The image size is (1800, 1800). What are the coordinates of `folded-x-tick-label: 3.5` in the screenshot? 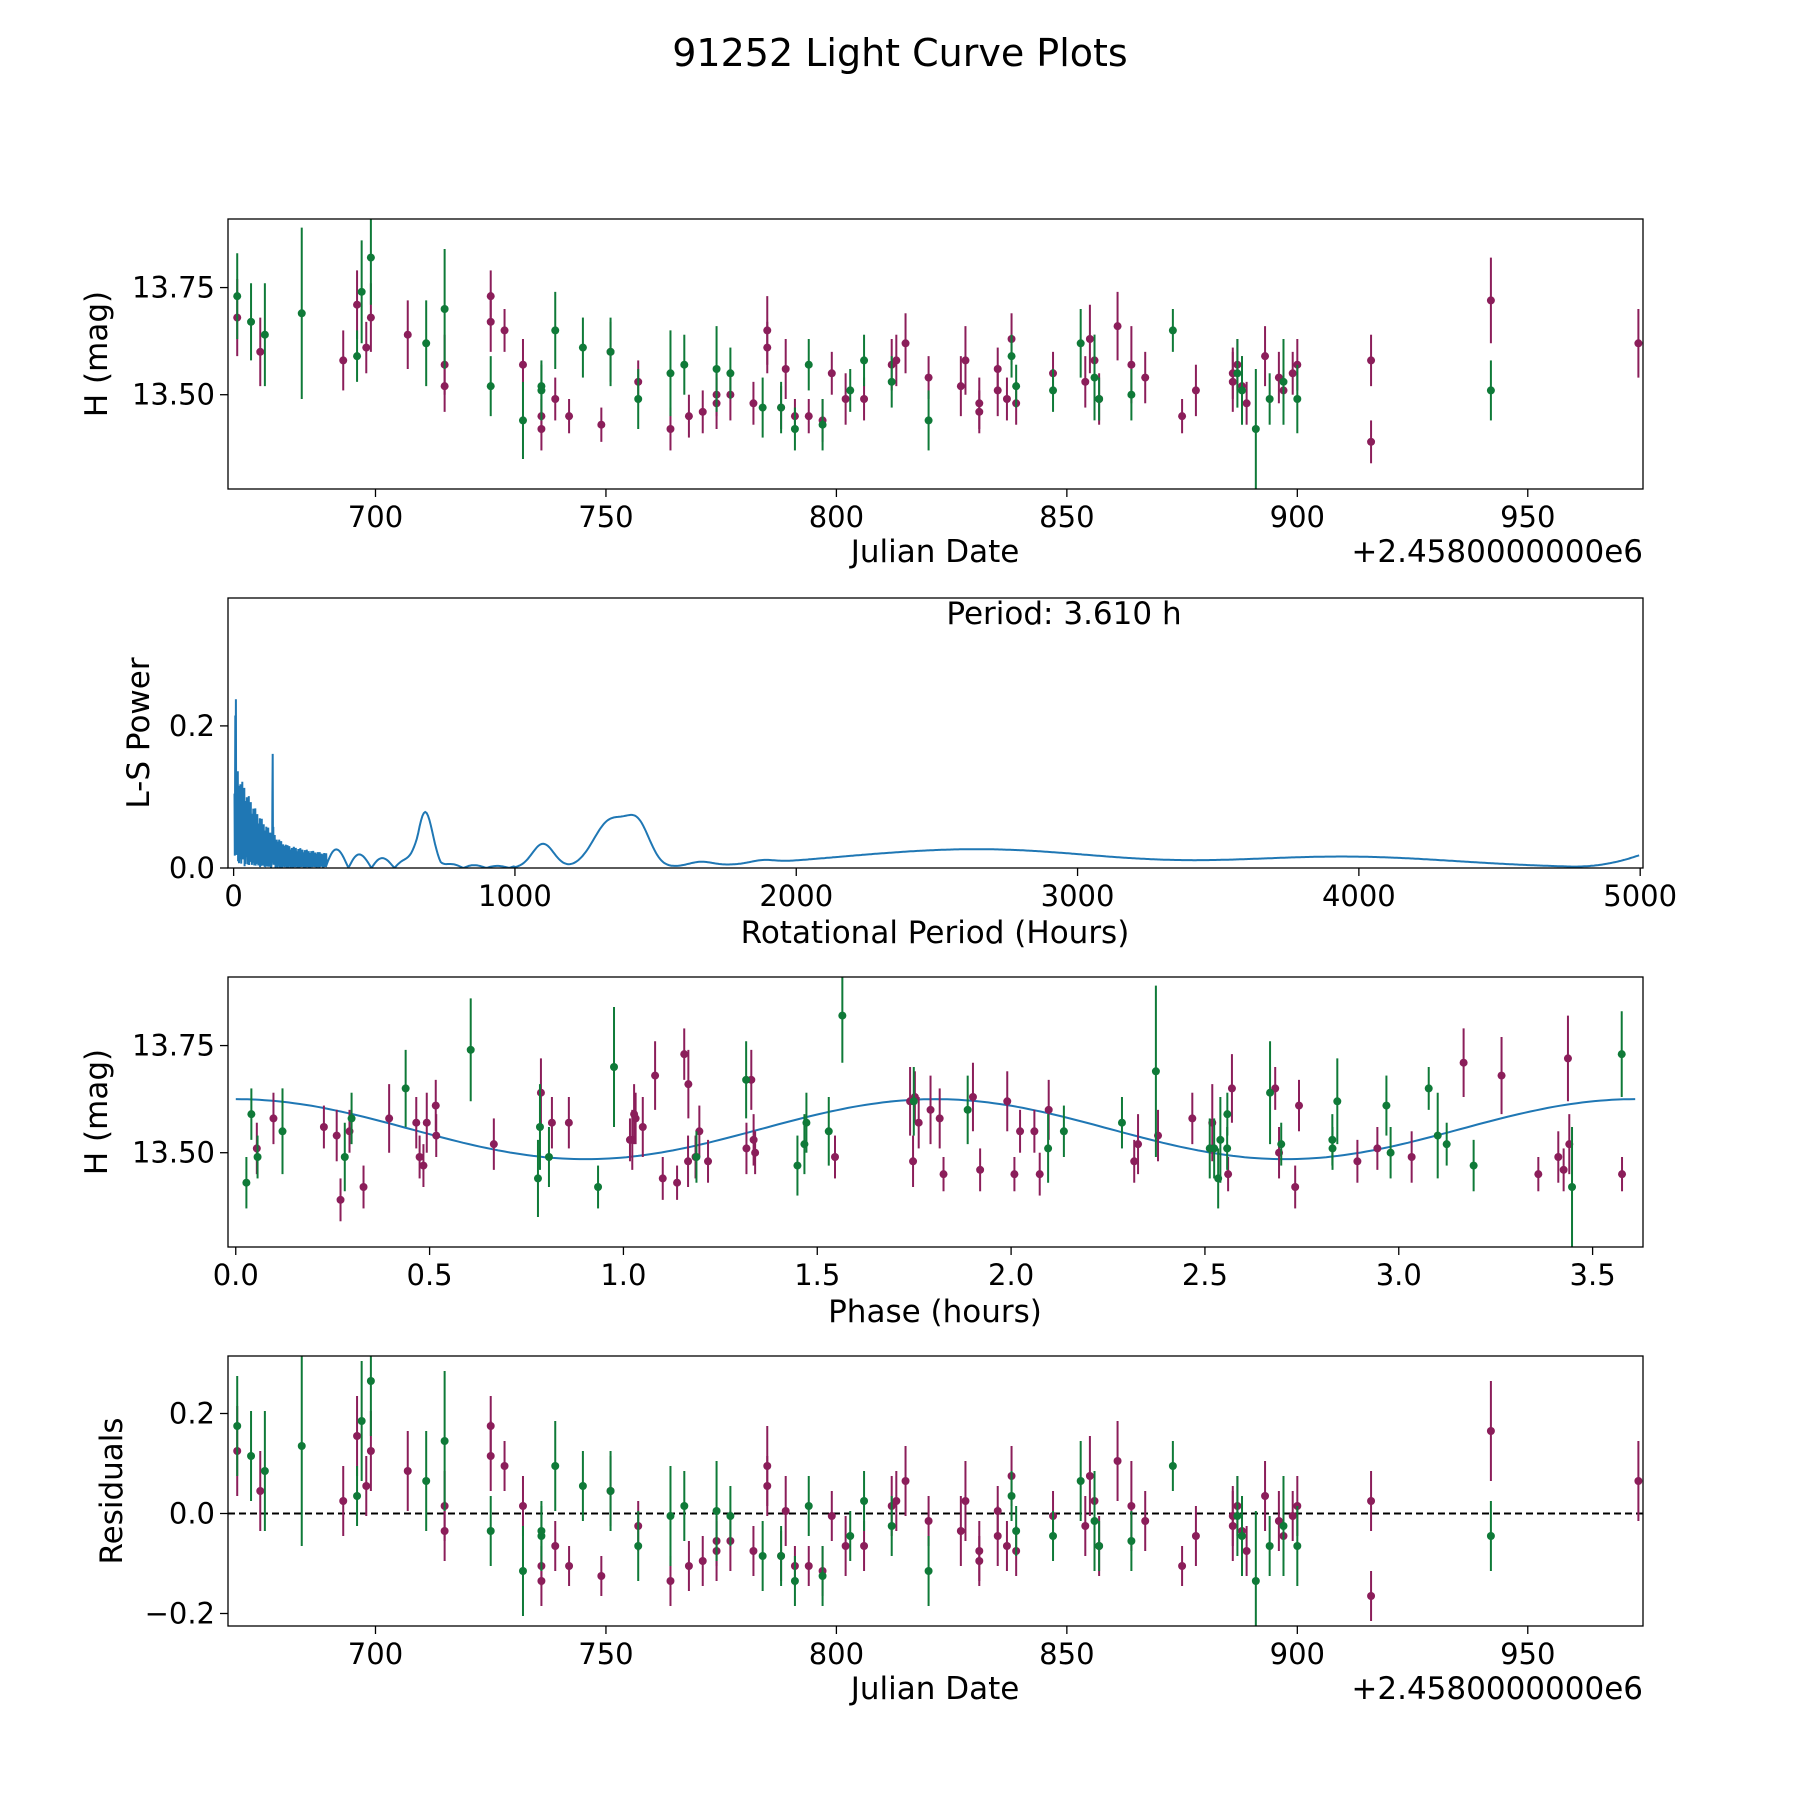 It's located at (1593, 1275).